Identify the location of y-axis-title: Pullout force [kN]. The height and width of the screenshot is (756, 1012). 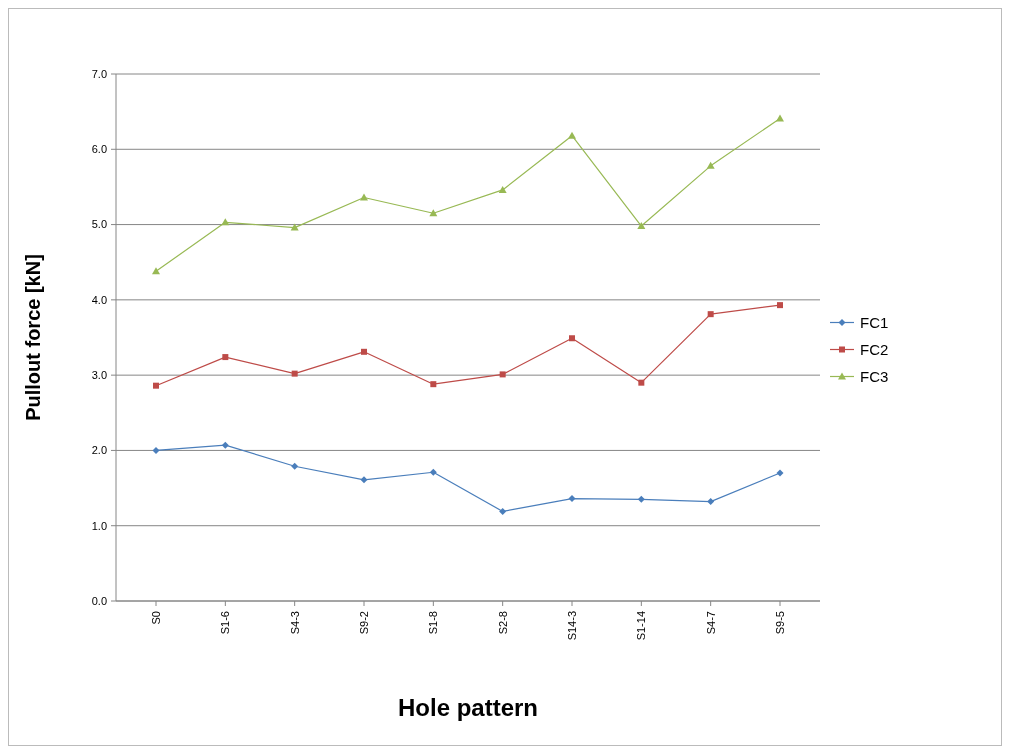
(33, 337).